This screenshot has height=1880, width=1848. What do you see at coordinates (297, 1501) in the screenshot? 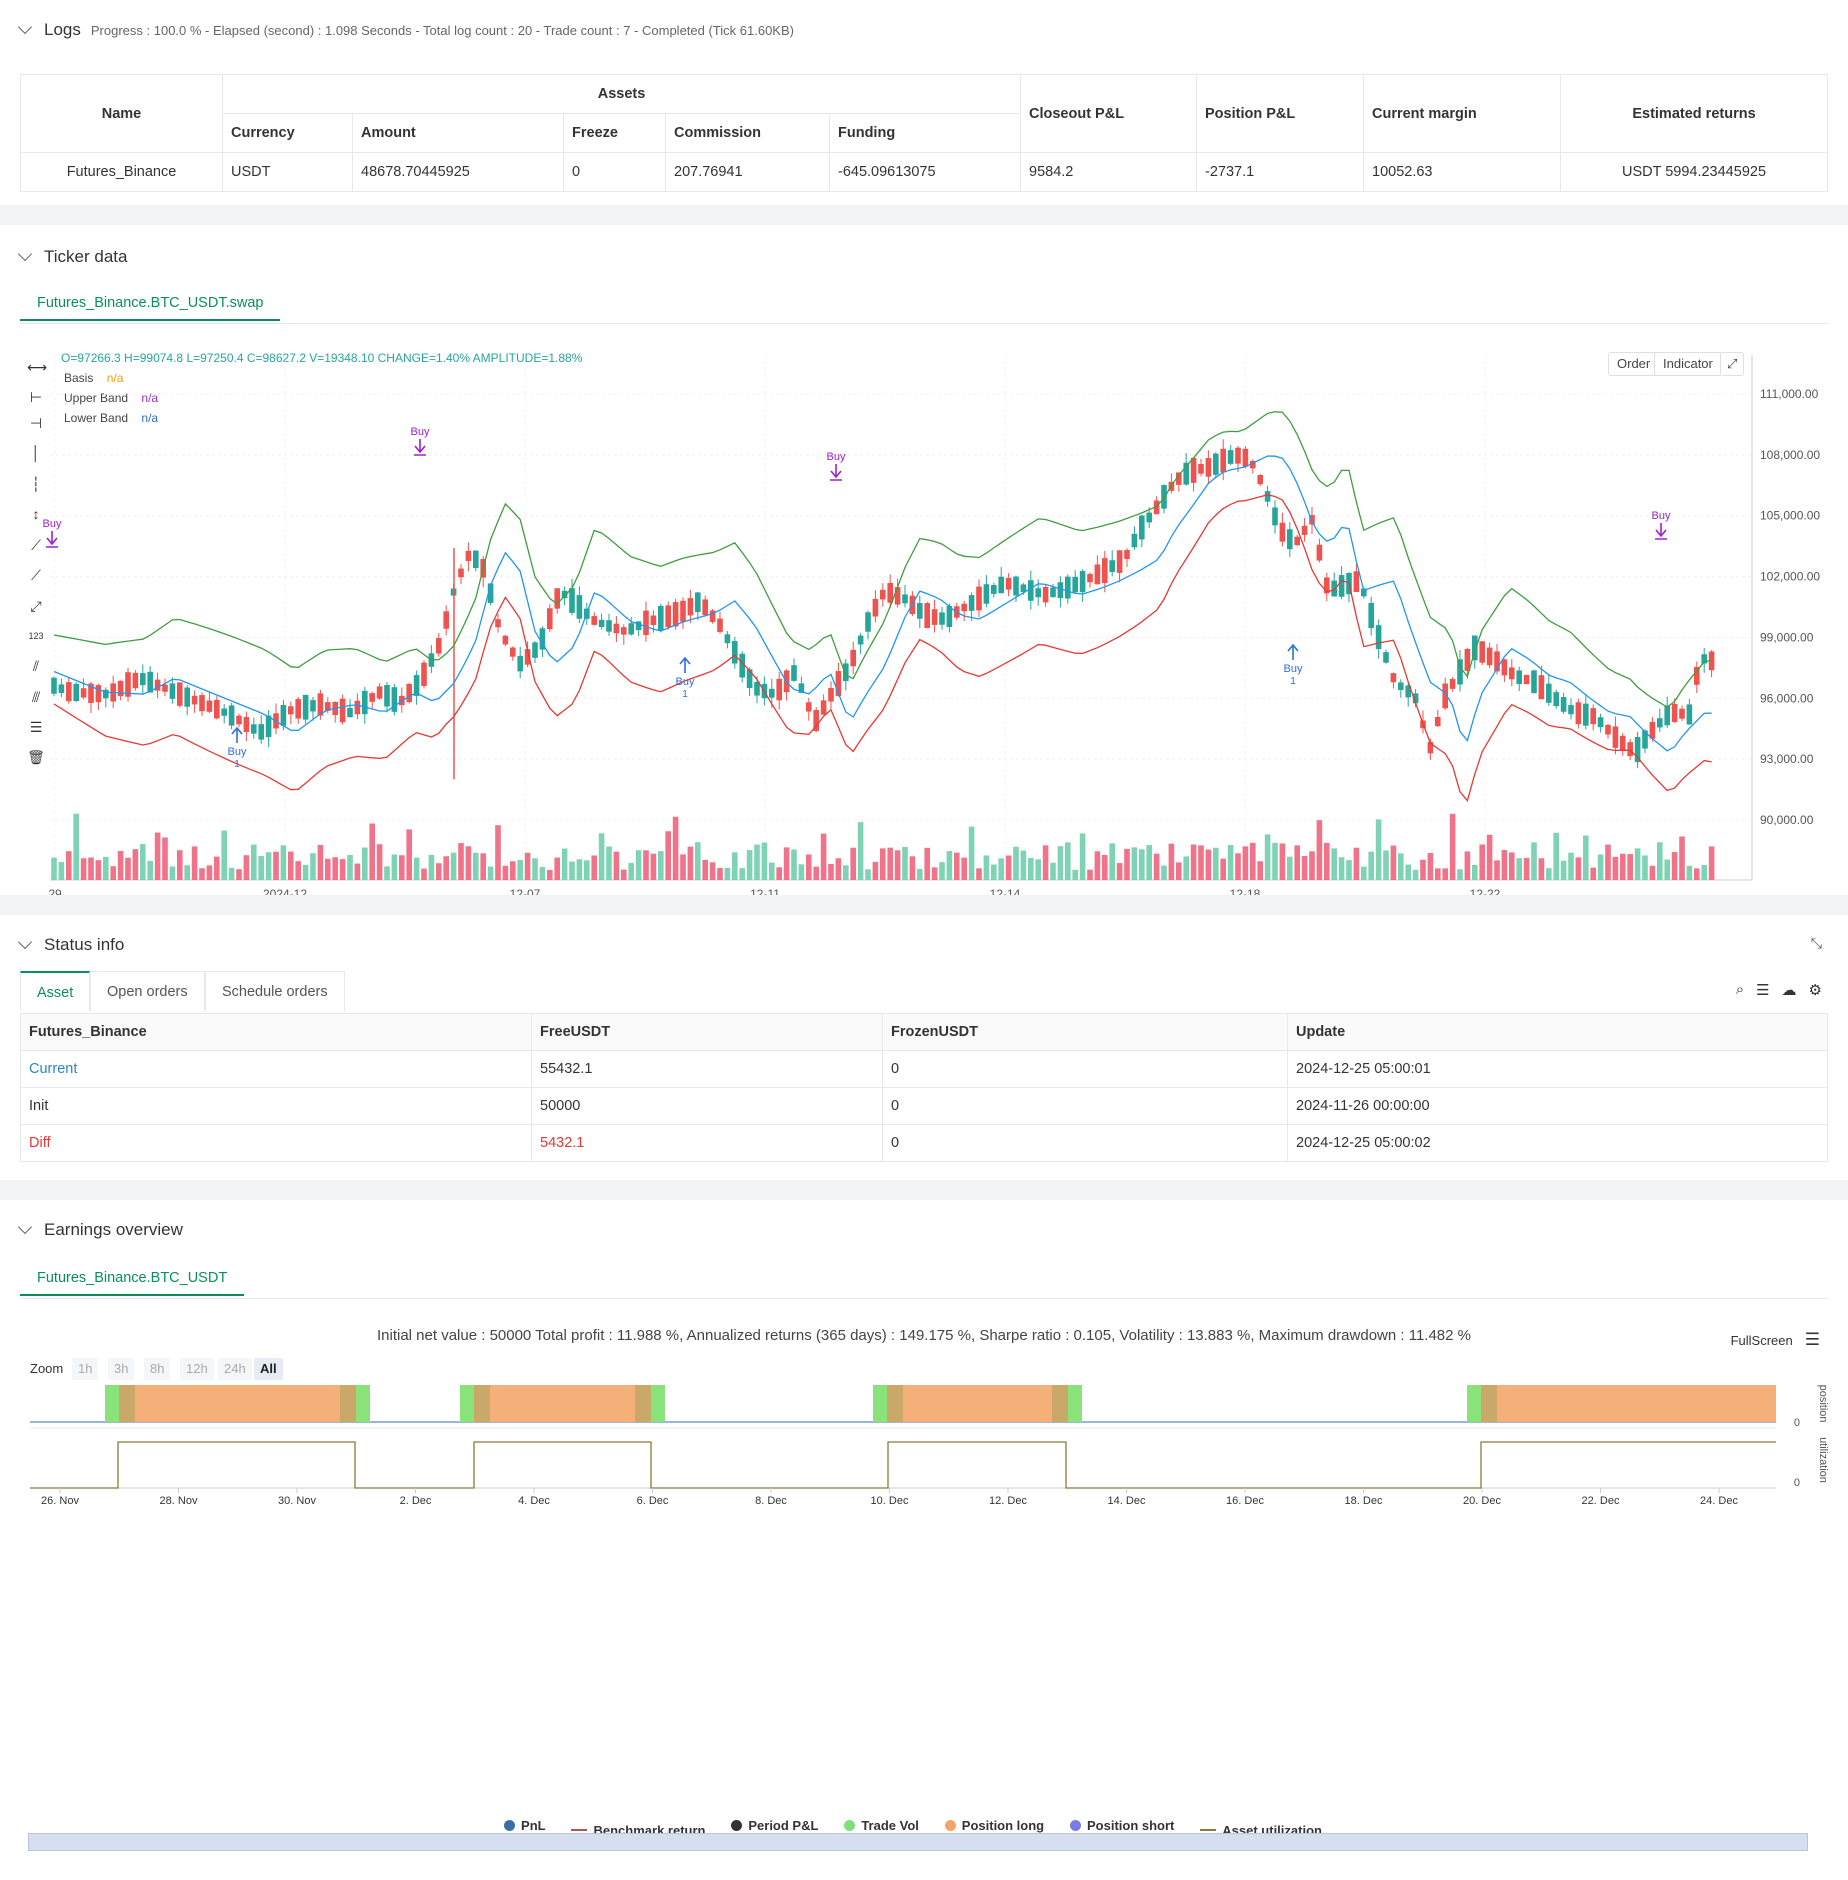
I see `time-tick-label: 30. Nov` at bounding box center [297, 1501].